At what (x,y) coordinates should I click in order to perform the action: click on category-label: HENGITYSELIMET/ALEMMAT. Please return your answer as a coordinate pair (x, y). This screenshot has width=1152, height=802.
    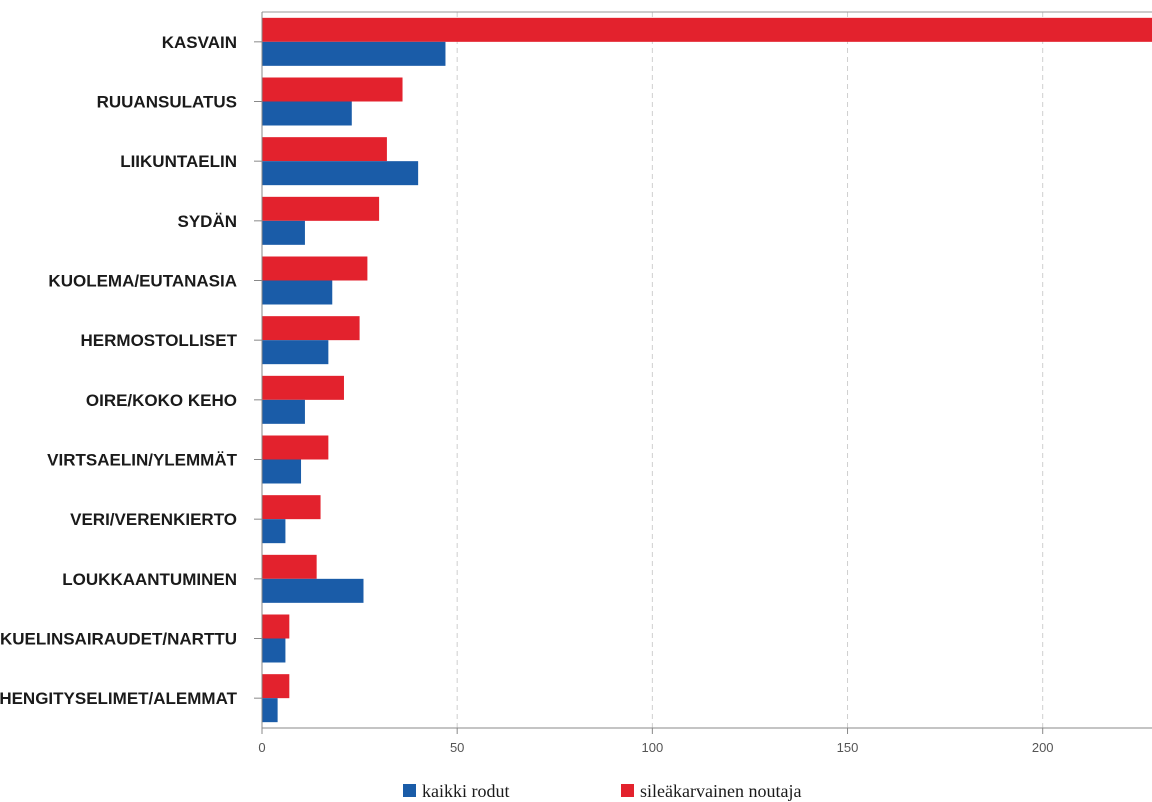
    Looking at the image, I should click on (119, 698).